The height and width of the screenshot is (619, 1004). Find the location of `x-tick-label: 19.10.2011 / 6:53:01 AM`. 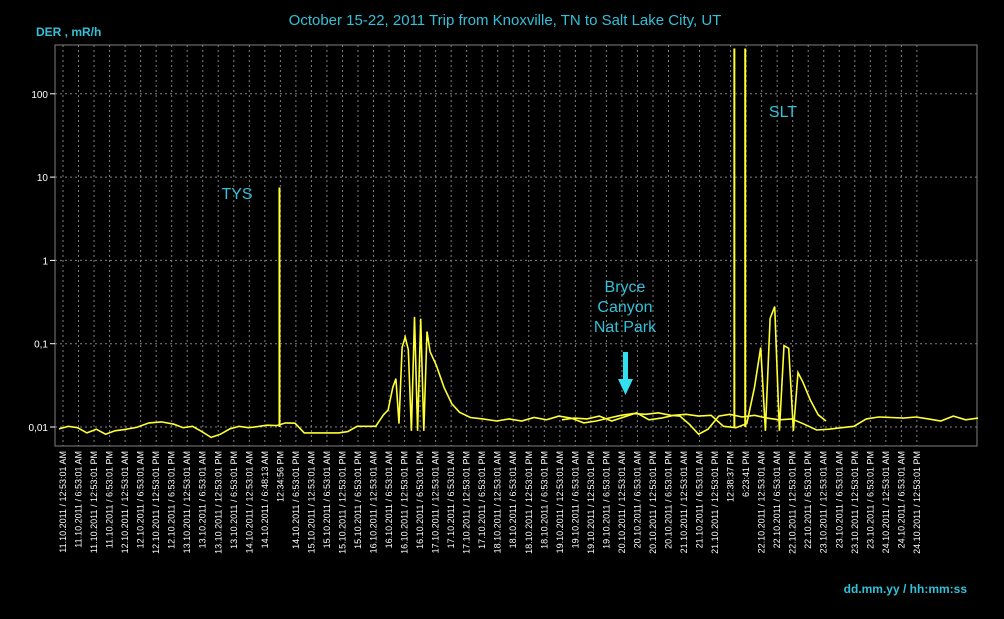

x-tick-label: 19.10.2011 / 6:53:01 AM is located at coordinates (575, 499).